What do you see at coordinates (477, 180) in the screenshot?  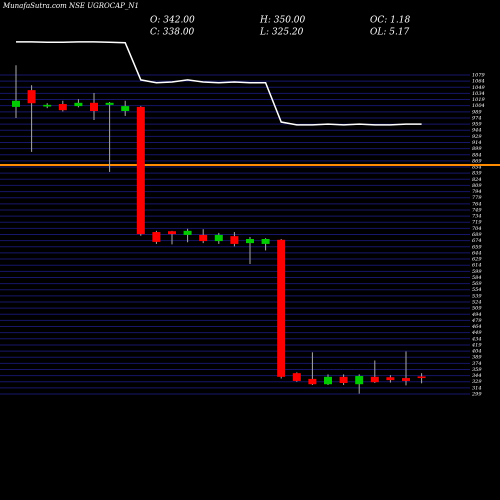 I see `y-tick-label: 824` at bounding box center [477, 180].